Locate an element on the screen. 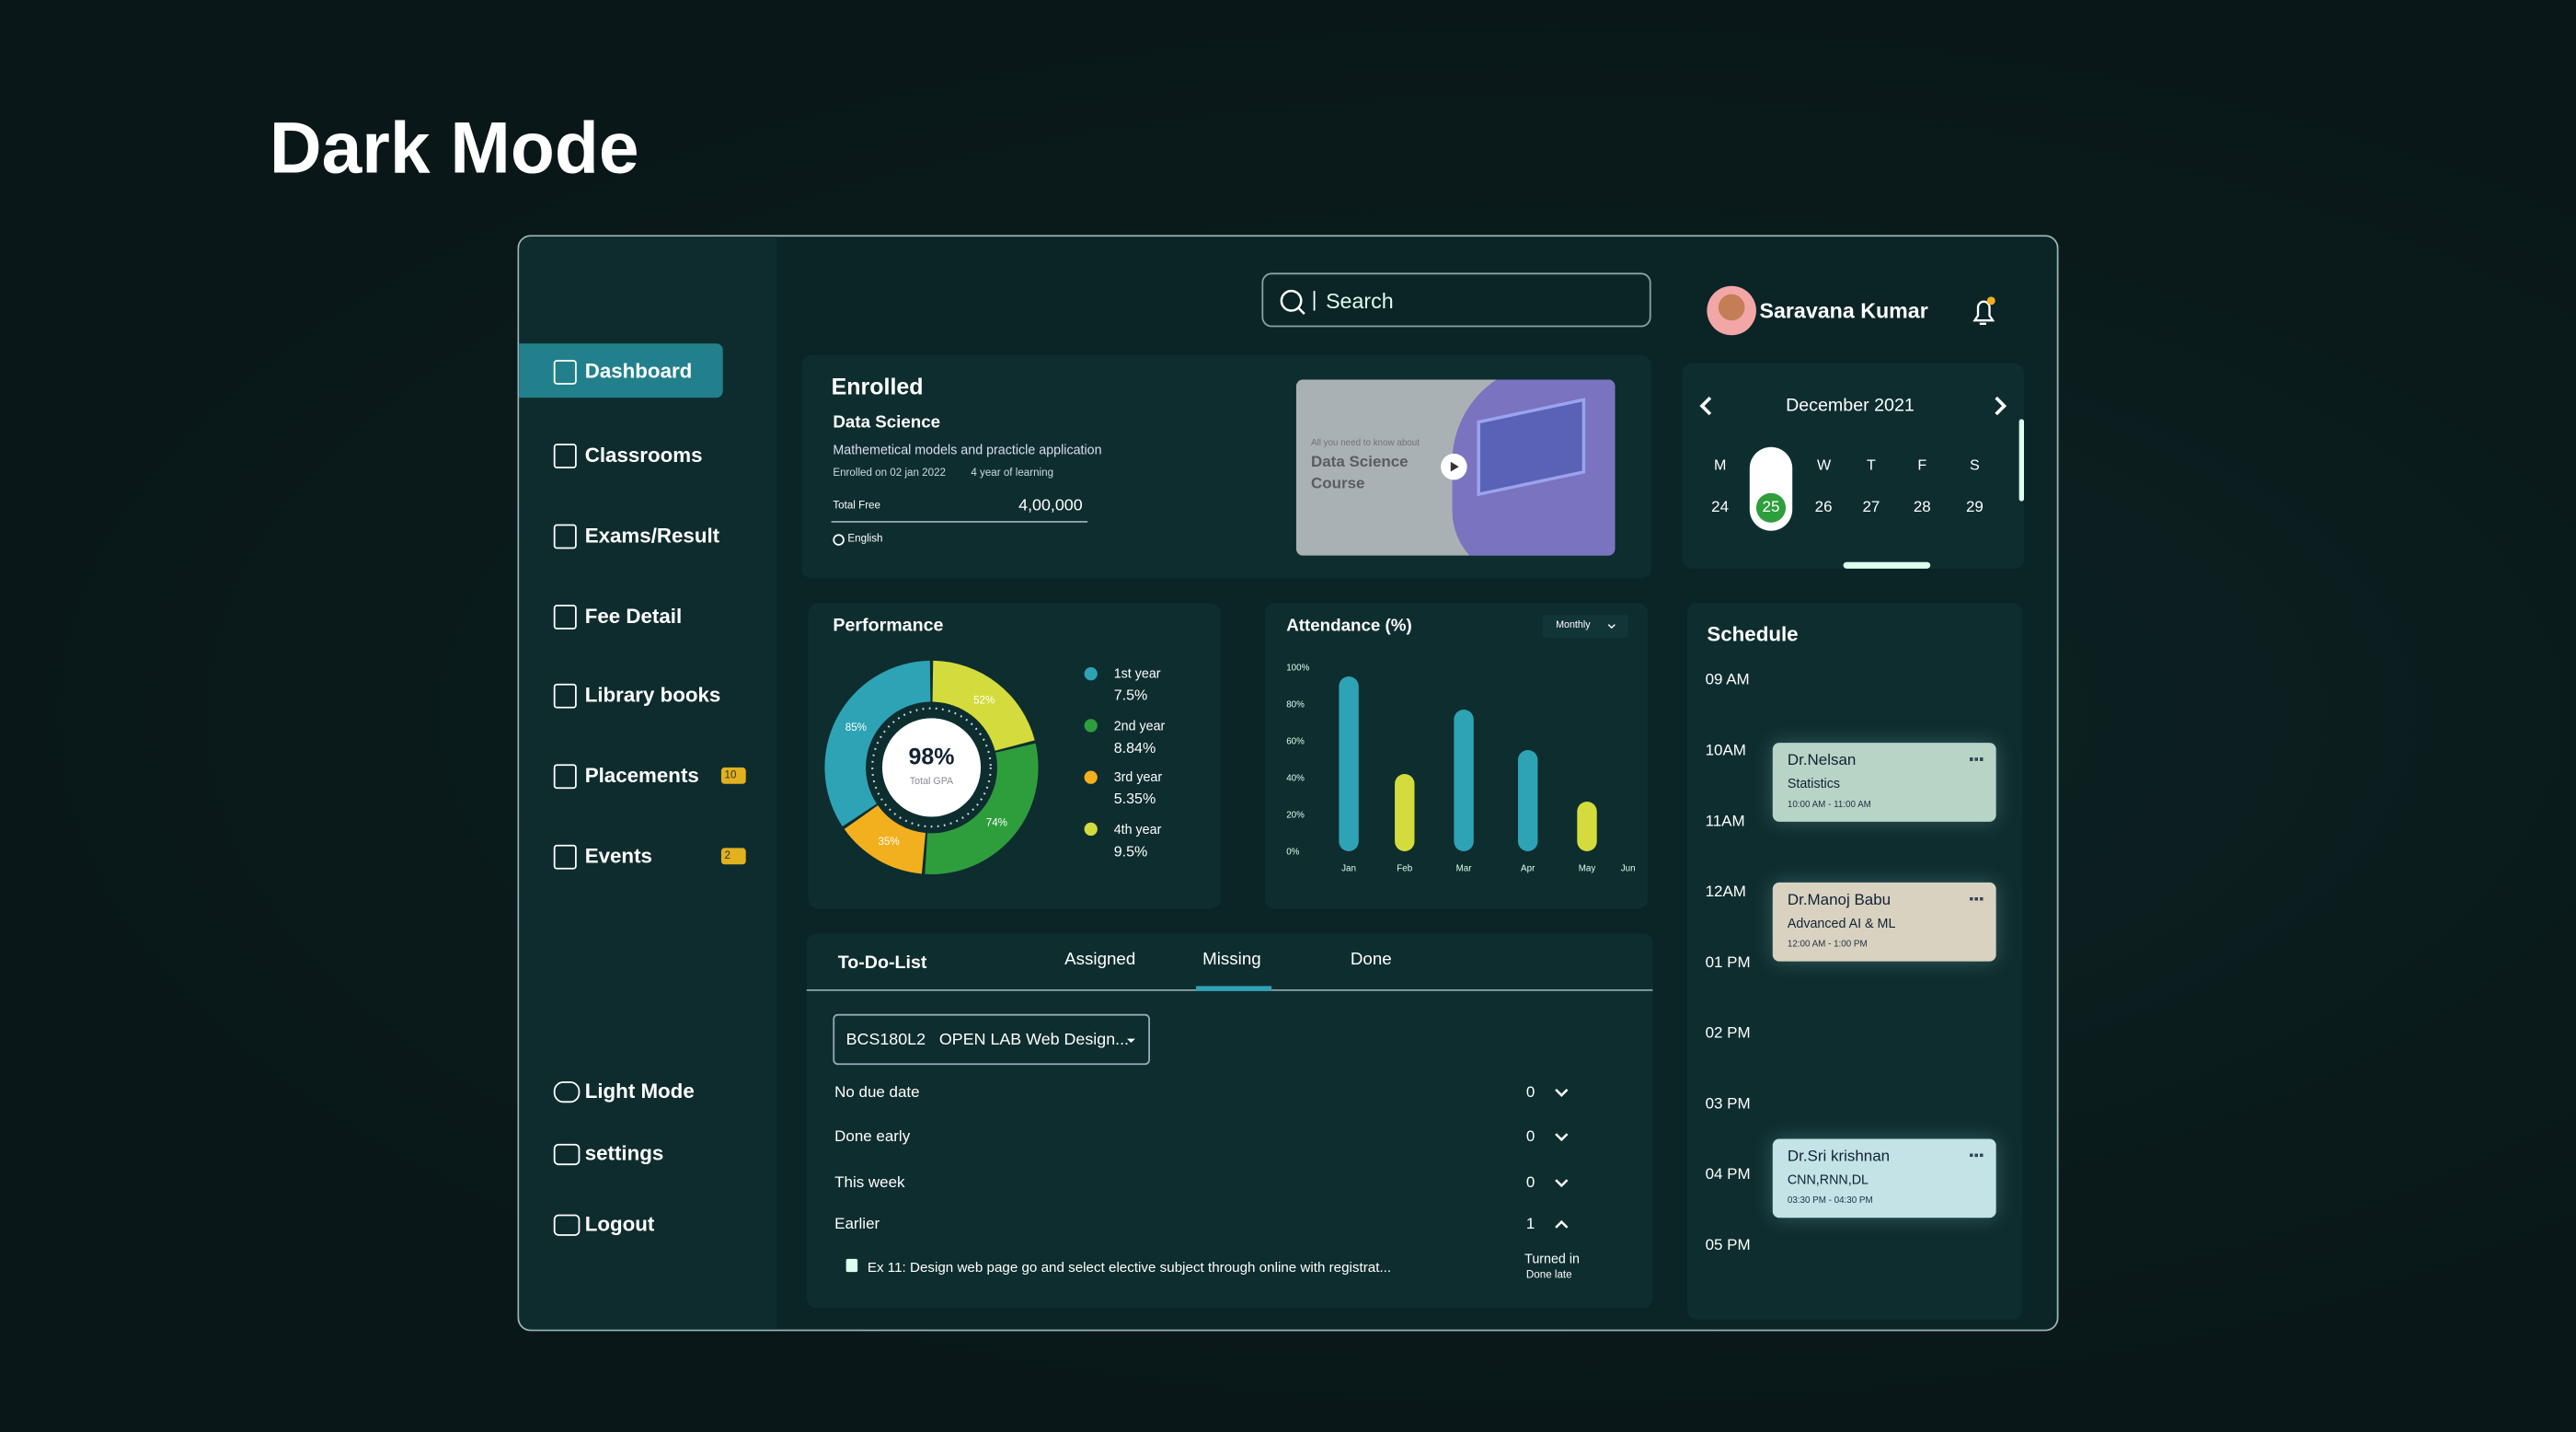  x-tick-label: Feb is located at coordinates (1404, 868).